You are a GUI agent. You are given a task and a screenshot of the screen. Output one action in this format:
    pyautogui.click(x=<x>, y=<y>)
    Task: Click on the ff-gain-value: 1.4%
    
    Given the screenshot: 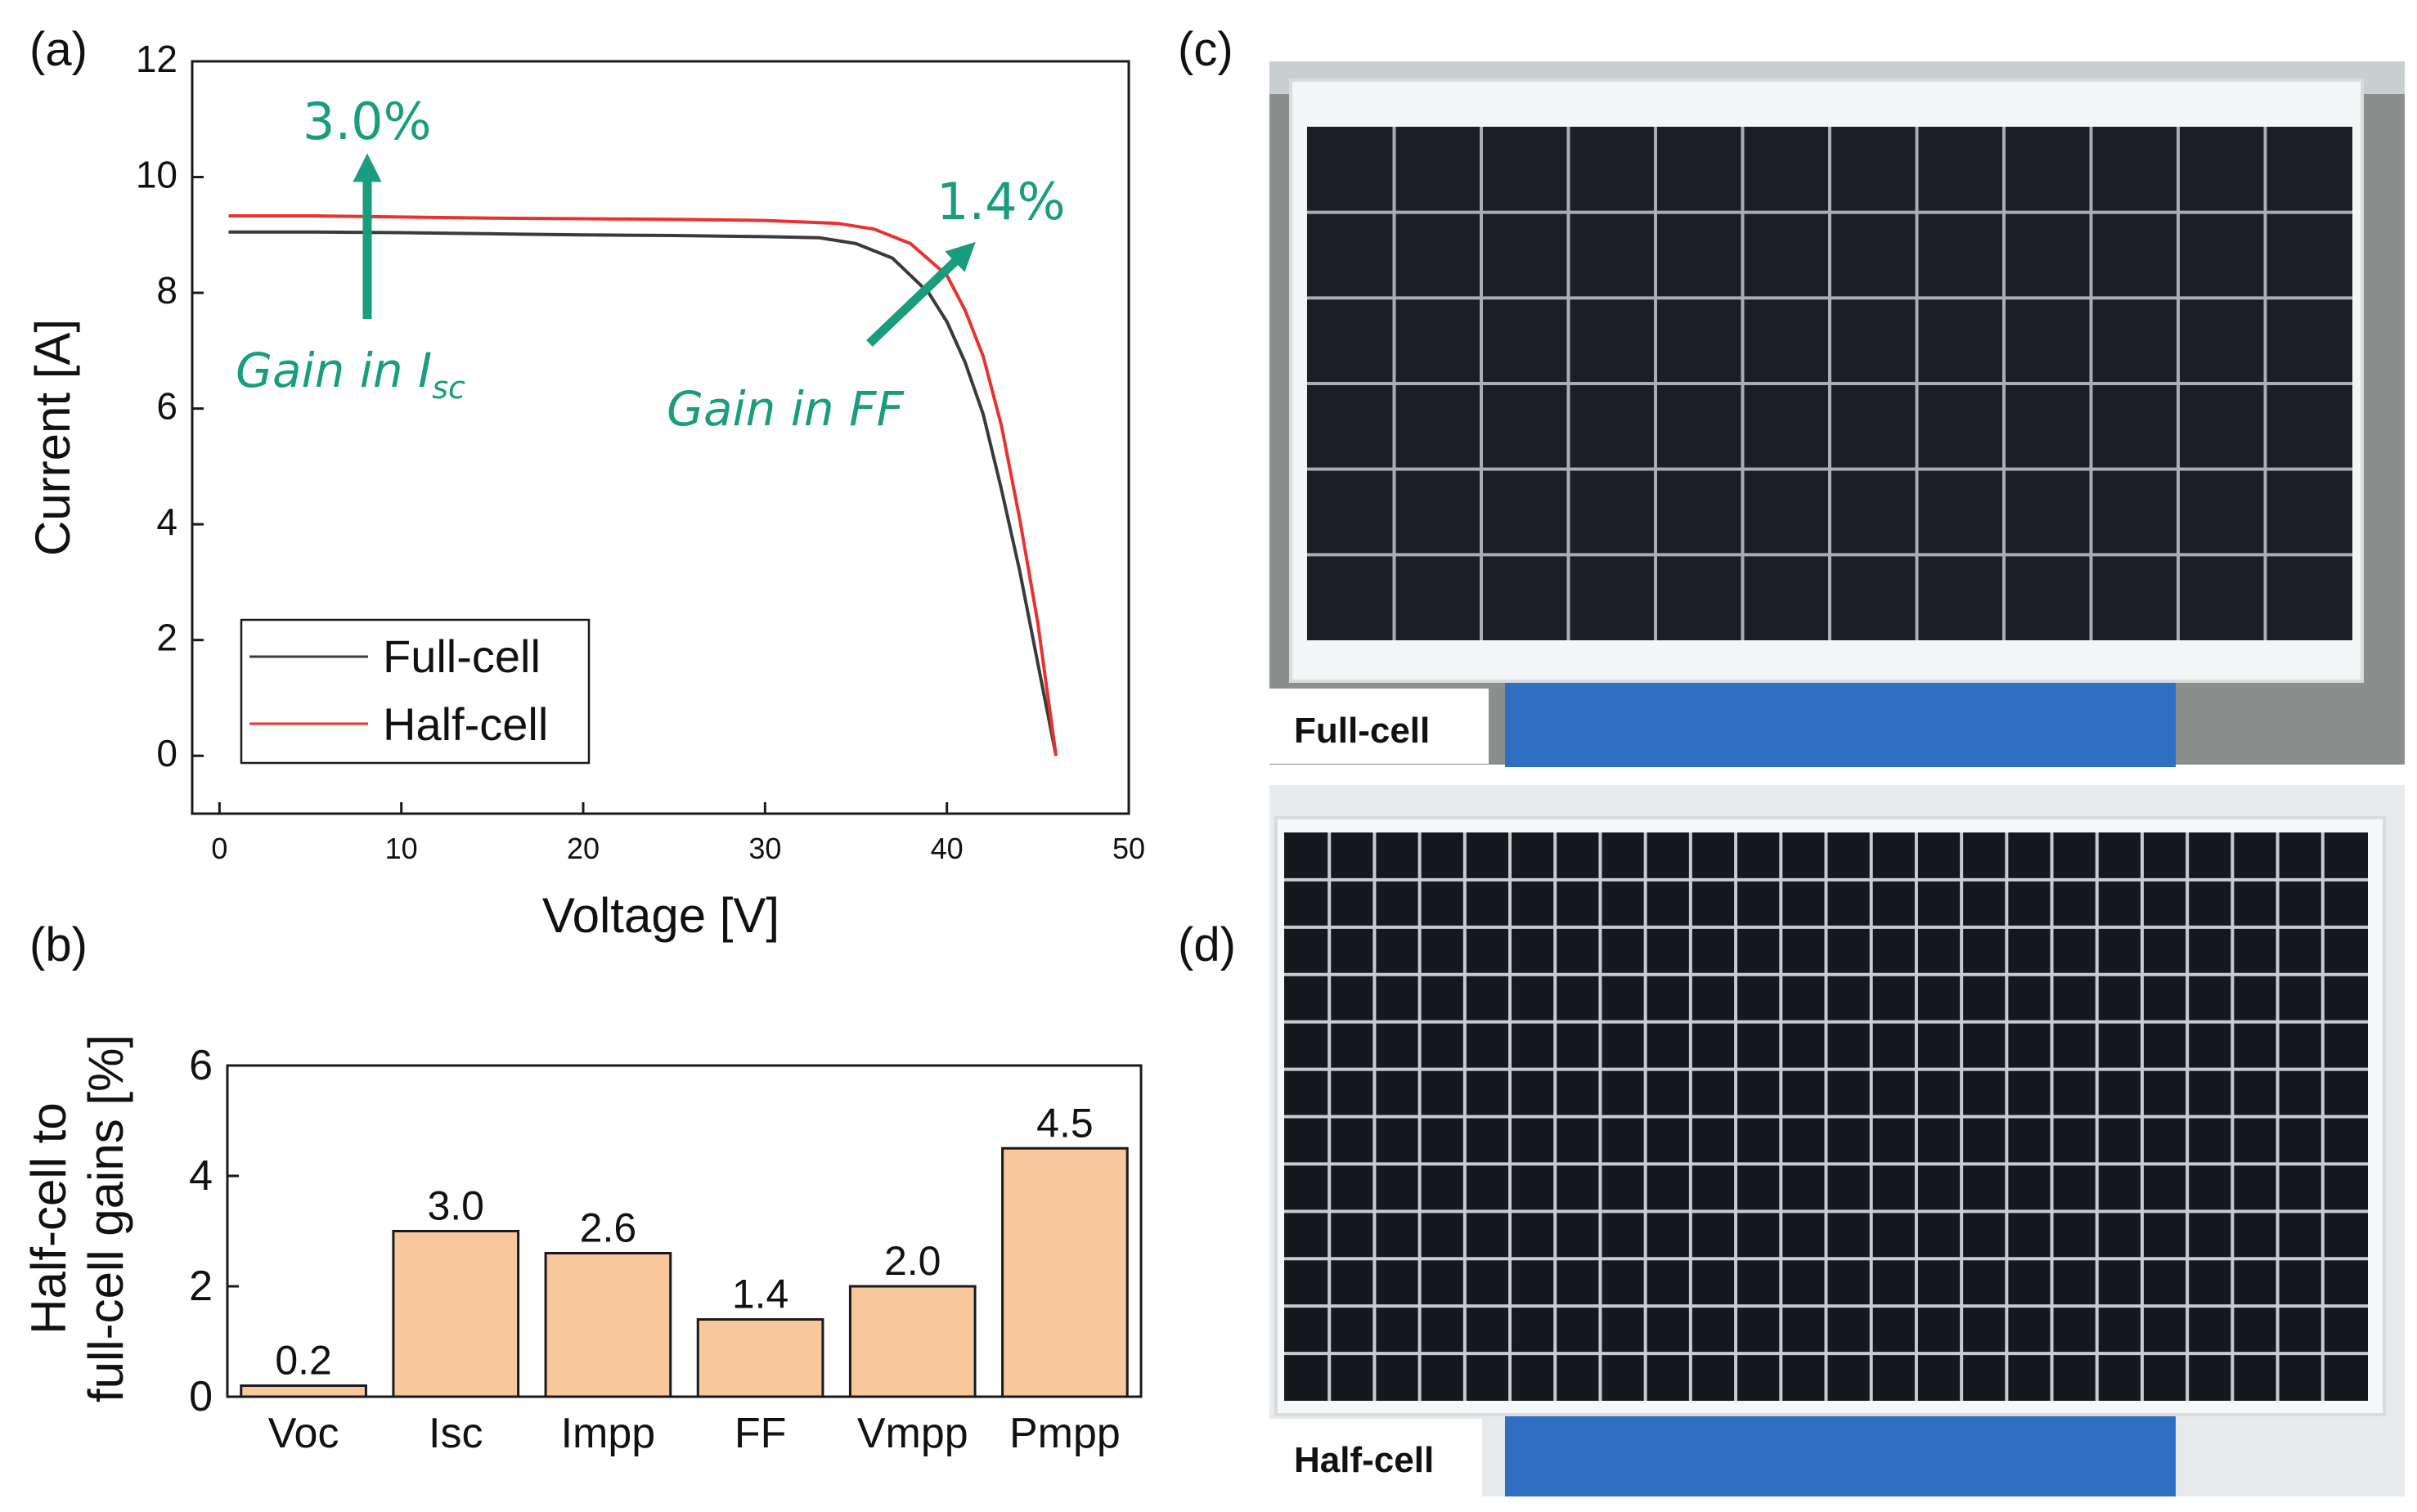 What is the action you would take?
    pyautogui.click(x=1001, y=202)
    